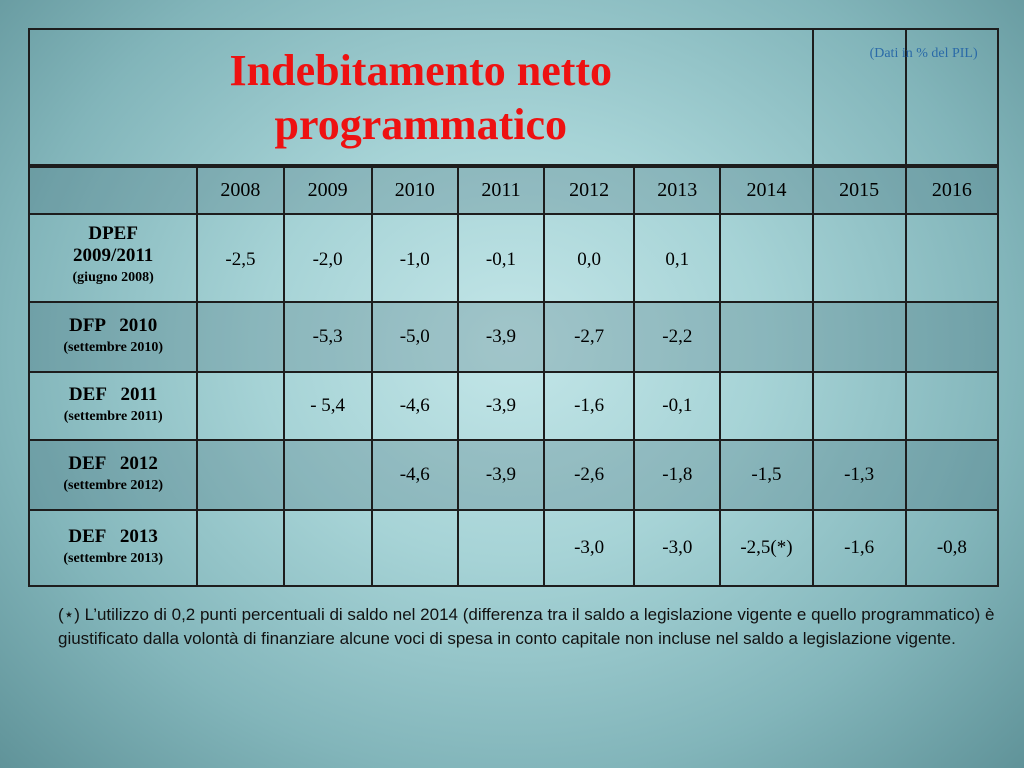 This screenshot has width=1024, height=768. I want to click on value-cell: -2,2, so click(677, 337).